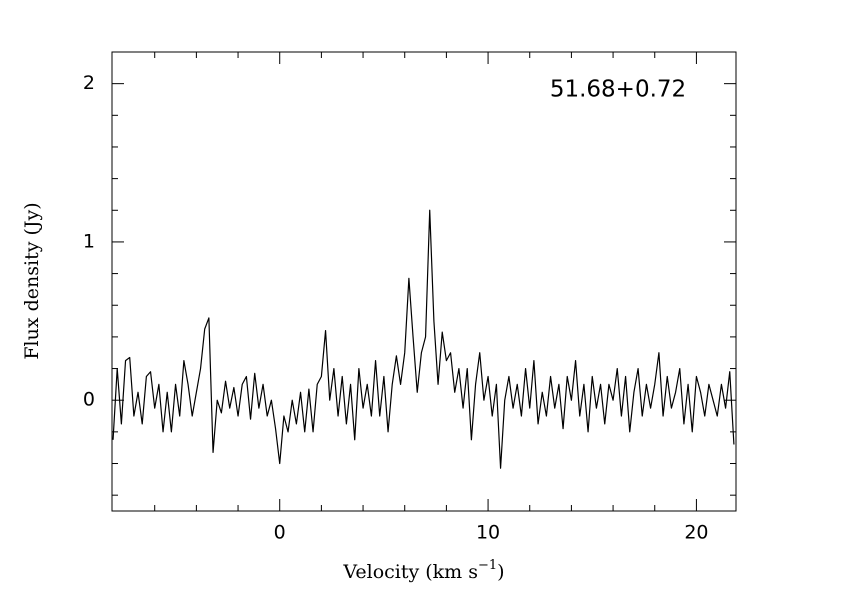  What do you see at coordinates (500, 572) in the screenshot?
I see `x-axis-label-end: )` at bounding box center [500, 572].